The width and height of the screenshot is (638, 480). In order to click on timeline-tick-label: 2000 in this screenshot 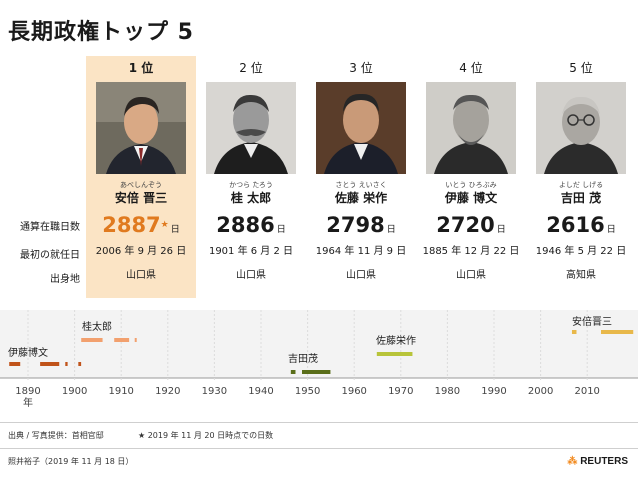, I will do `click(540, 391)`.